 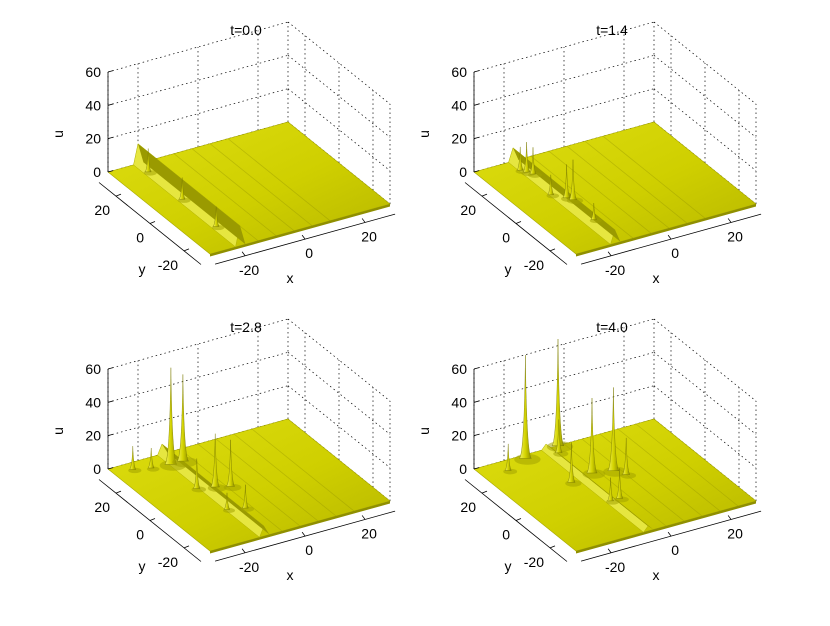 What do you see at coordinates (615, 270) in the screenshot?
I see `x-tick-label: -20` at bounding box center [615, 270].